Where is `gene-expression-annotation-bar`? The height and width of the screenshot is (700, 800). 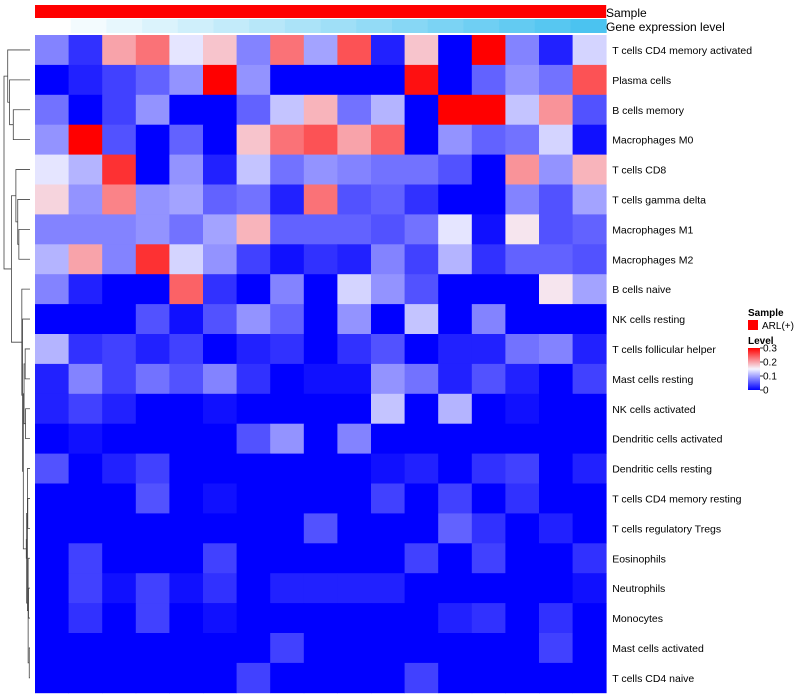 gene-expression-annotation-bar is located at coordinates (321, 26).